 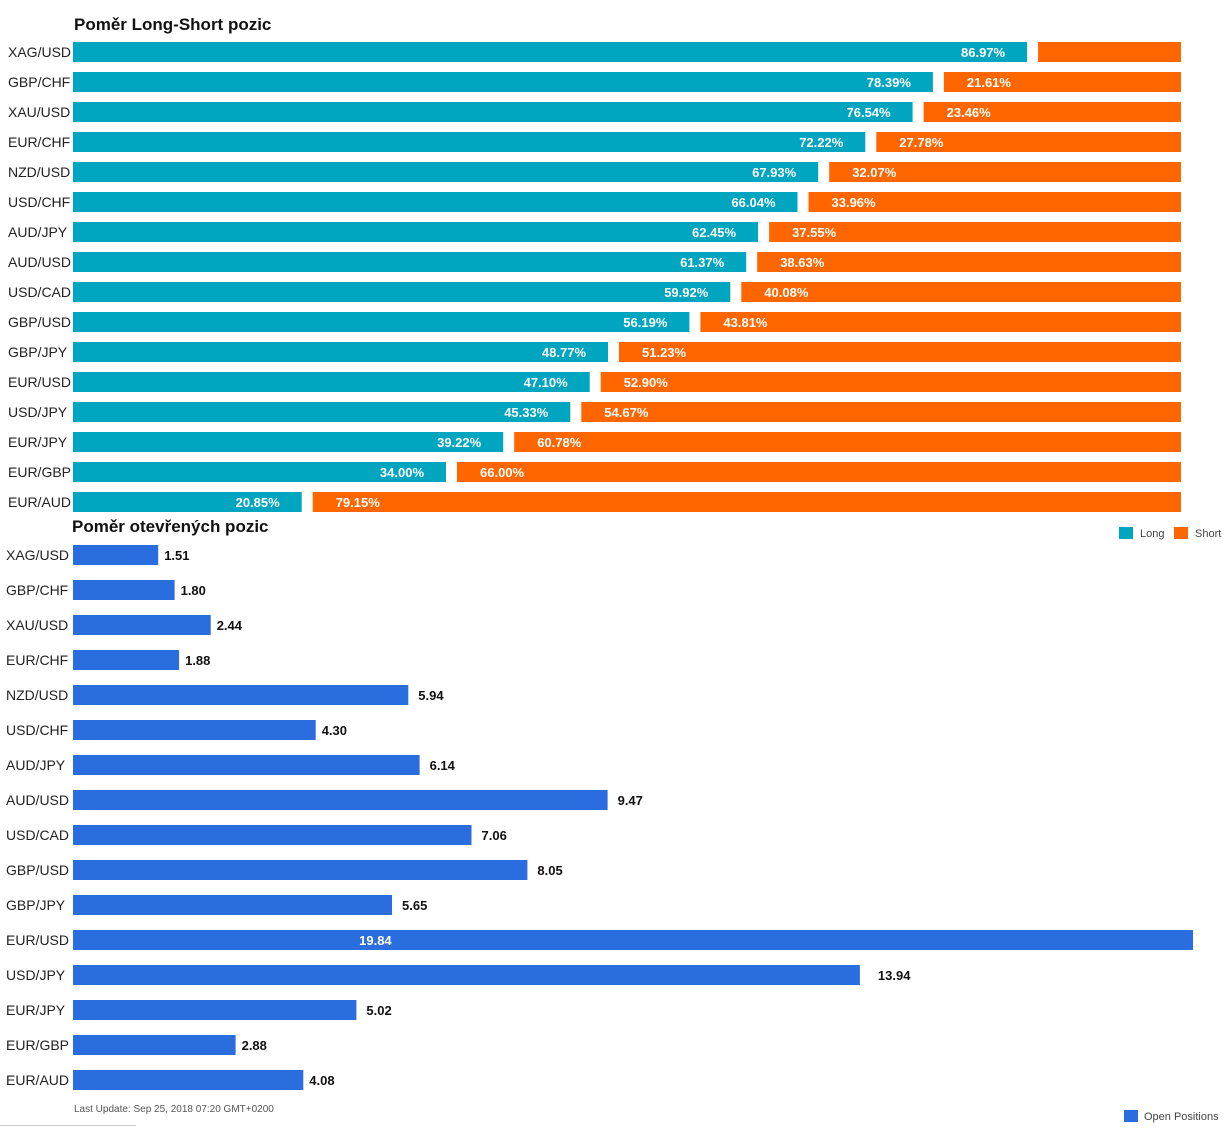 What do you see at coordinates (443, 765) in the screenshot?
I see `open-positions-value-label: 6.14` at bounding box center [443, 765].